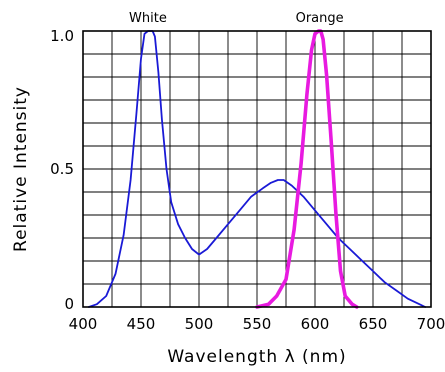  I want to click on x-tick-label: 700, so click(431, 324).